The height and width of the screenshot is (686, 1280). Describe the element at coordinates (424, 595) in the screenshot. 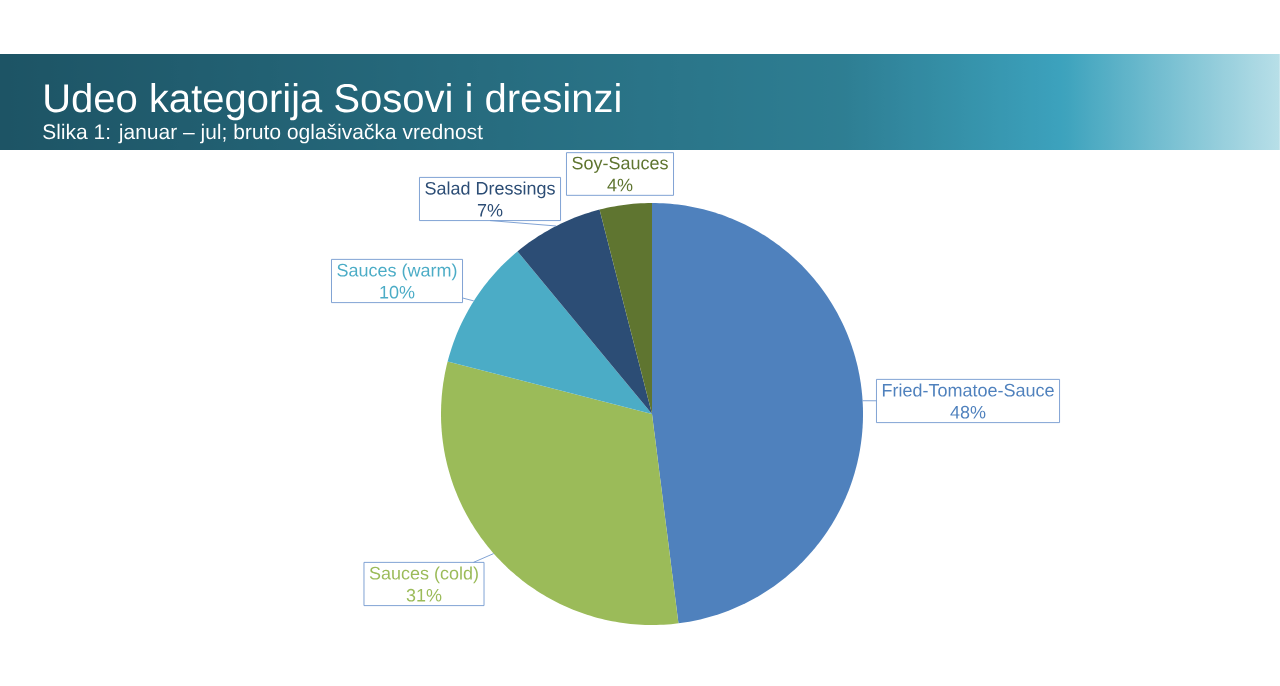

I see `data-label: 31%` at that location.